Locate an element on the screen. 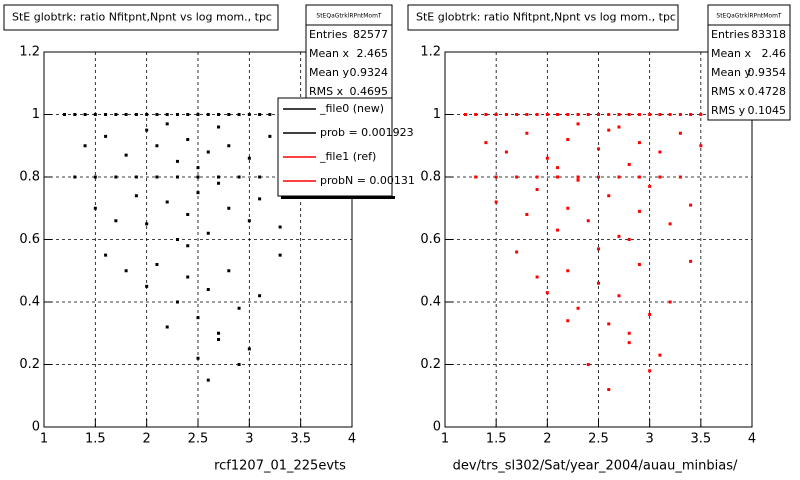  title-box is located at coordinates (543, 17).